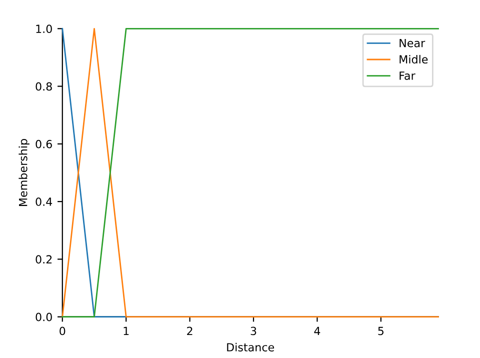 Image resolution: width=480 pixels, height=358 pixels. What do you see at coordinates (253, 331) in the screenshot?
I see `x-tick-label: 3` at bounding box center [253, 331].